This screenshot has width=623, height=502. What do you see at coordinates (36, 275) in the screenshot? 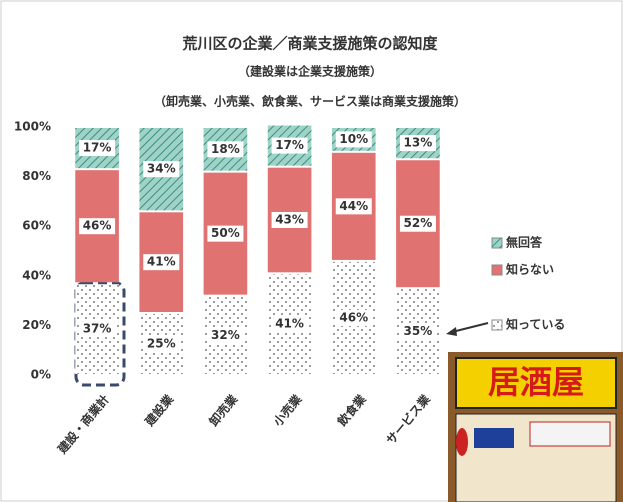
I see `y-tick-label: 40%` at bounding box center [36, 275].